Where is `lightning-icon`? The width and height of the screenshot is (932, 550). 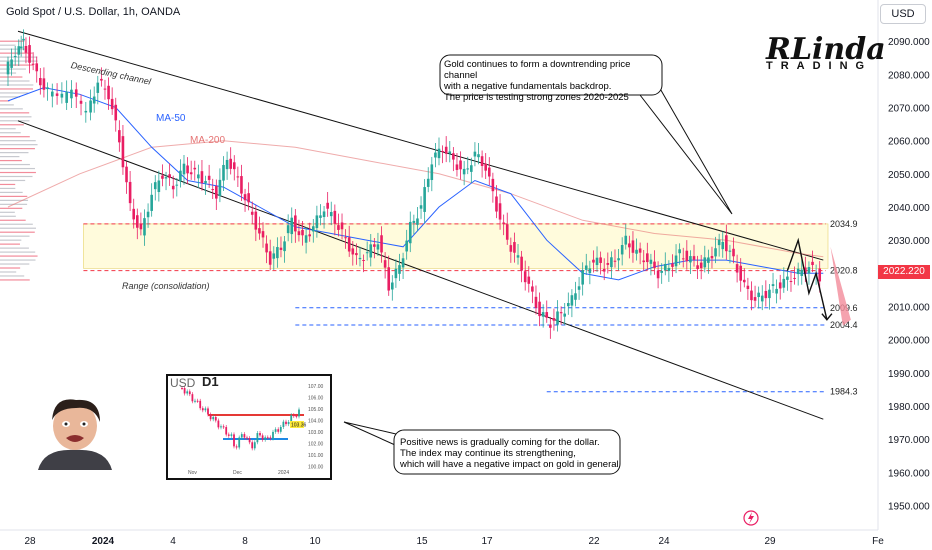 lightning-icon is located at coordinates (751, 518).